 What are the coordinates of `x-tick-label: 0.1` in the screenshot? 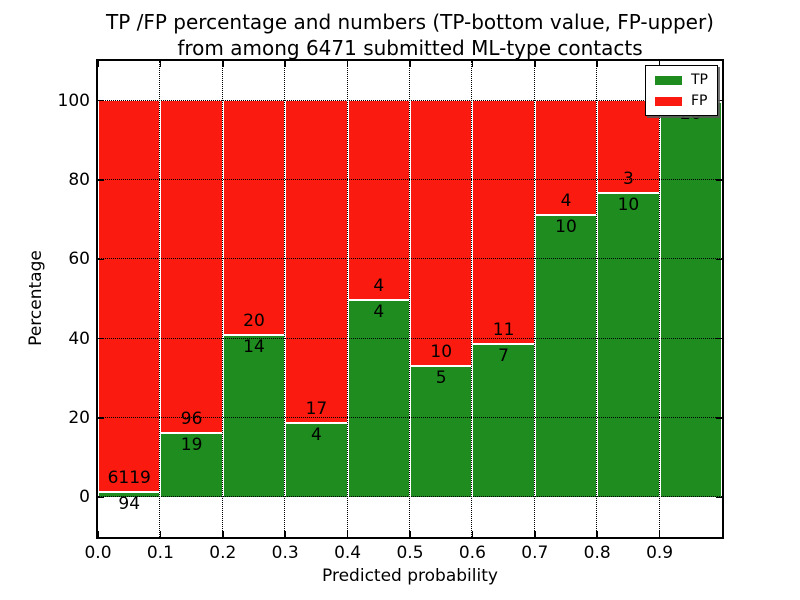 It's located at (160, 553).